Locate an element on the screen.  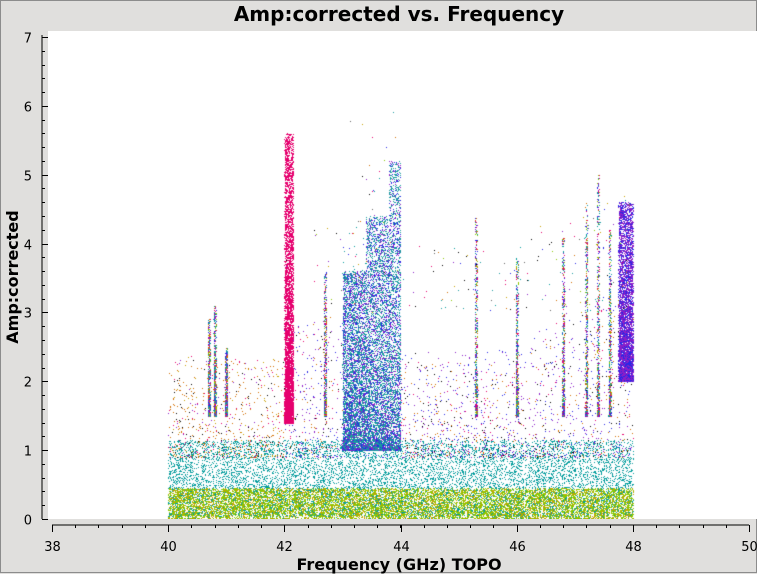
x-axis: 38 40 42 44 46 48 50 is located at coordinates (400, 539).